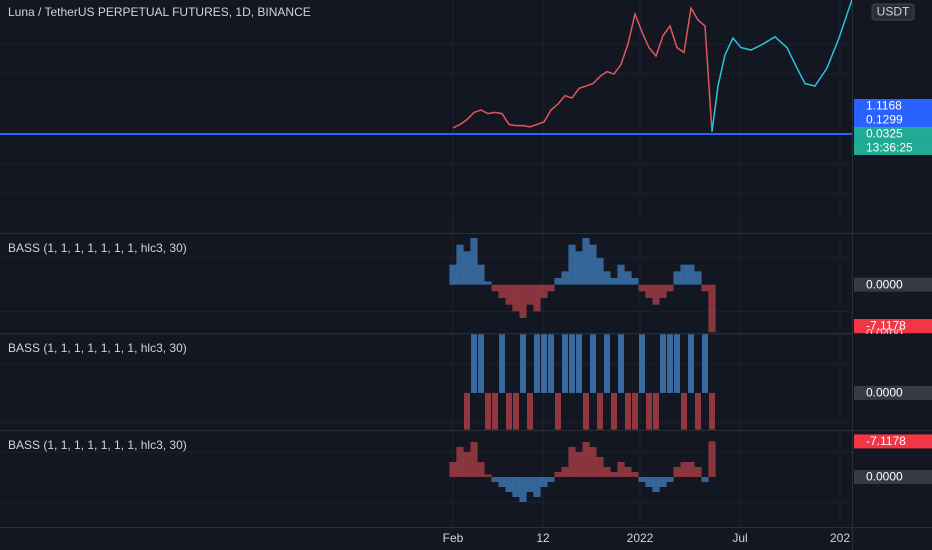  I want to click on axis-column, so click(892, 382).